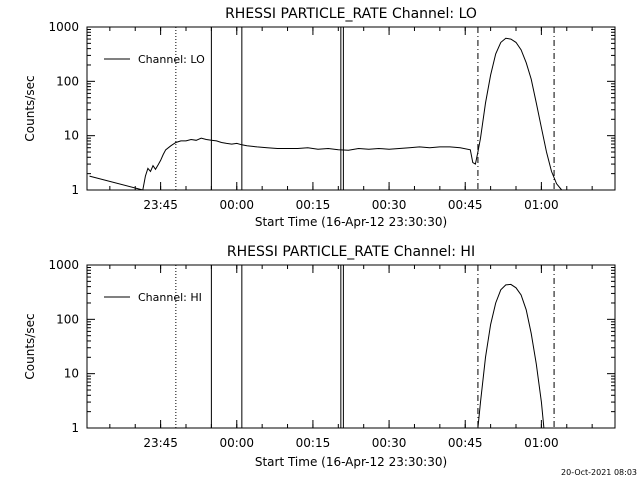 This screenshot has height=484, width=640. Describe the element at coordinates (171, 59) in the screenshot. I see `panel-1-legend-entry: Channel: LO` at that location.